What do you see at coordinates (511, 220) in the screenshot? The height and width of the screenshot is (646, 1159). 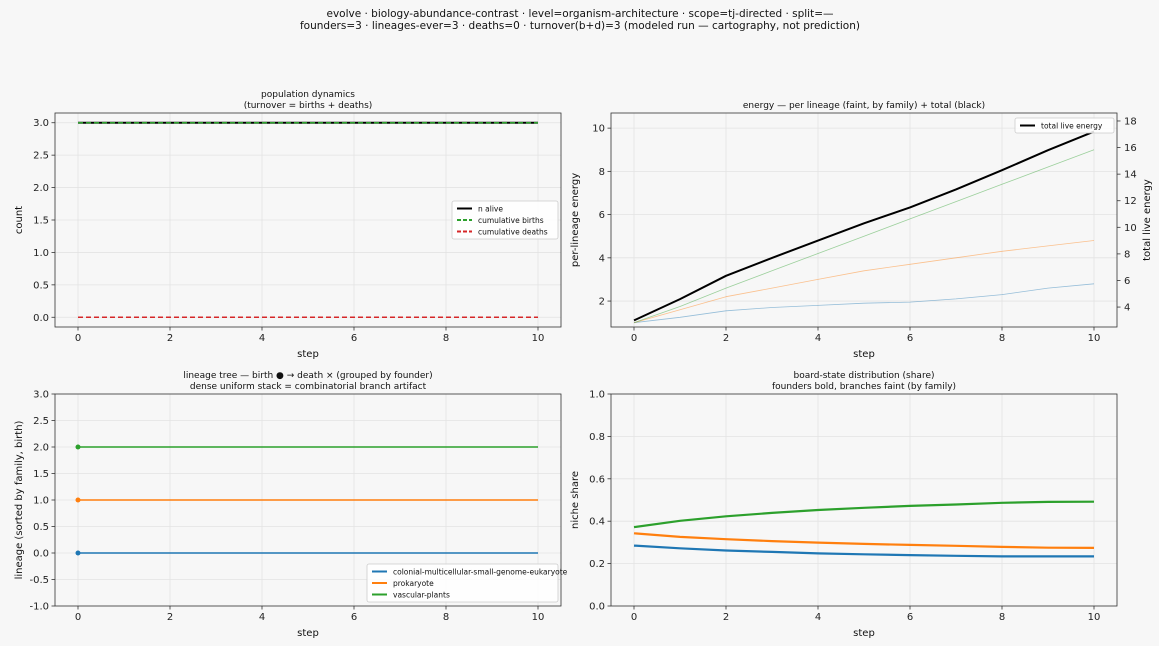 I see `legend-entry: cumulative births` at bounding box center [511, 220].